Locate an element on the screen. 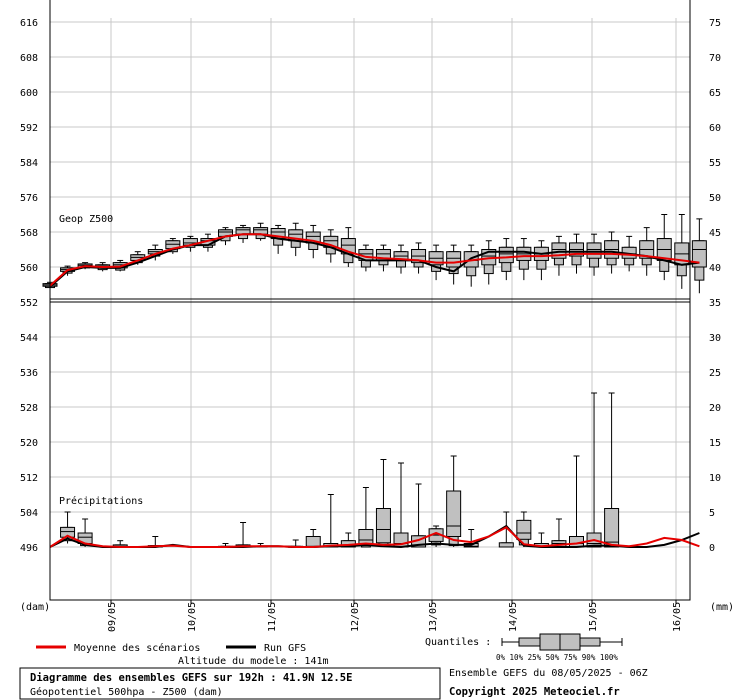 The width and height of the screenshot is (740, 700). x-tick-label: 10/05 is located at coordinates (192, 617).